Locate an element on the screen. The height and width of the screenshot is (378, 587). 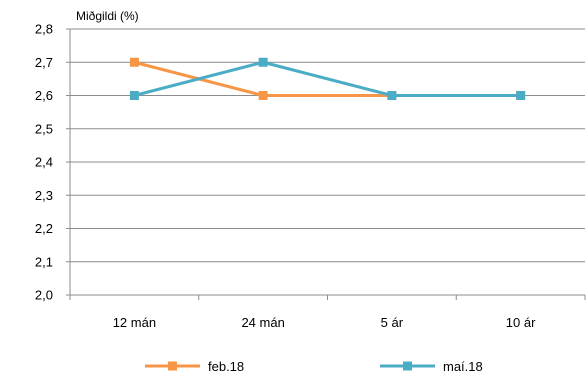
y-axis-label: Miðgildi (%) is located at coordinates (107, 16).